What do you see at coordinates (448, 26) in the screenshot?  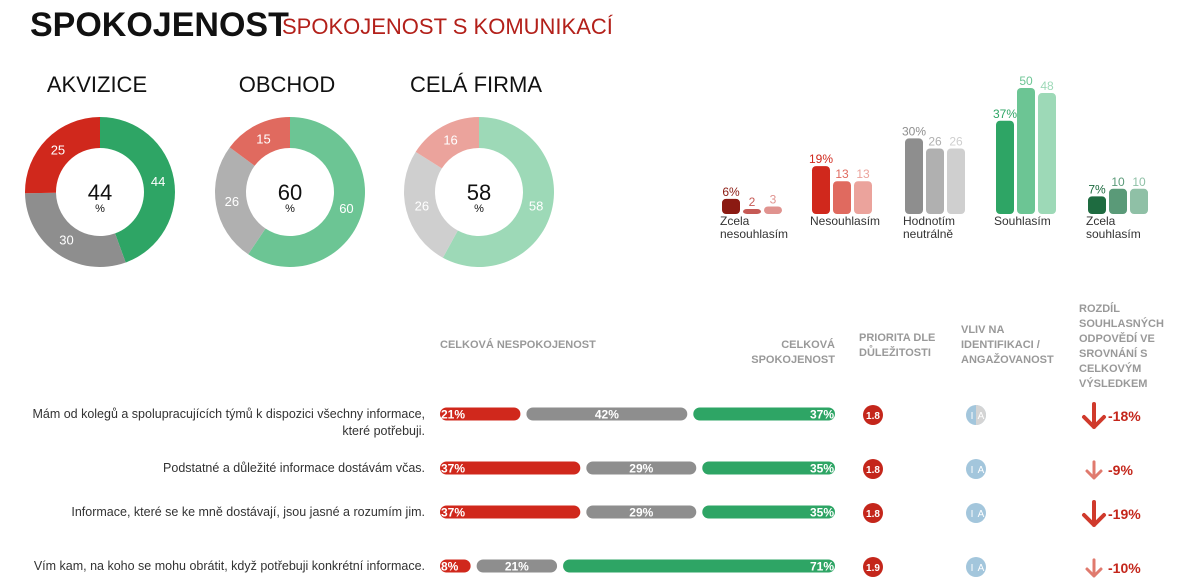 I see `page-subtitle: SPOKOJENOST S KOMUNIKACÍ` at bounding box center [448, 26].